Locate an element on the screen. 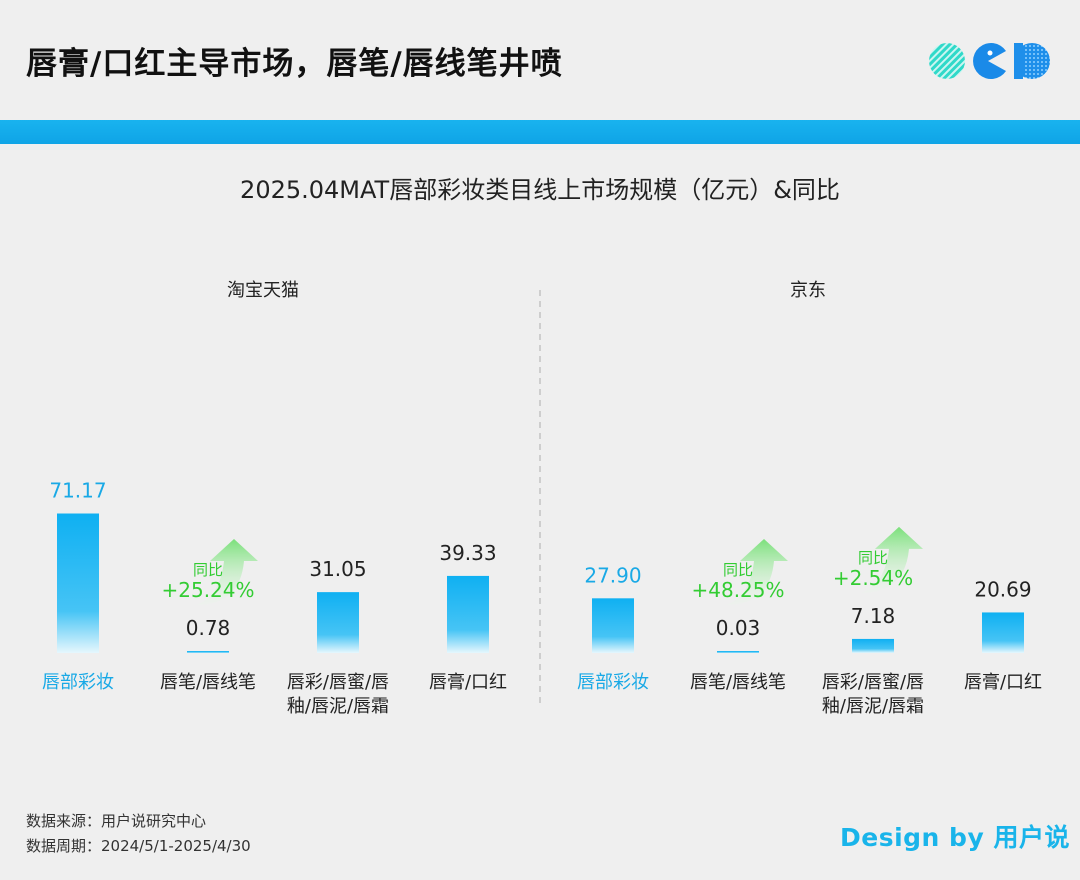  data-label: 71.17 is located at coordinates (77, 491).